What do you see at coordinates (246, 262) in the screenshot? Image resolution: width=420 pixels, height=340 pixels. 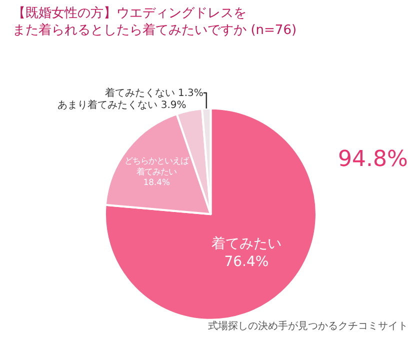 I see `data-label: 76.4%` at bounding box center [246, 262].